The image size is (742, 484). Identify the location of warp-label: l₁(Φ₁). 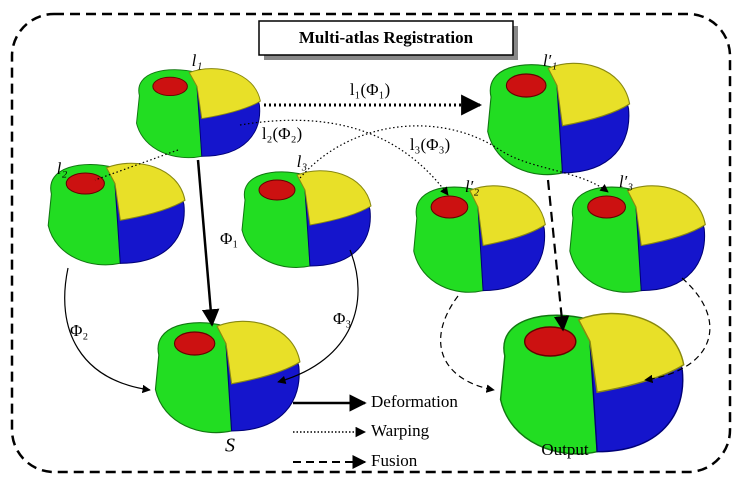
(370, 89).